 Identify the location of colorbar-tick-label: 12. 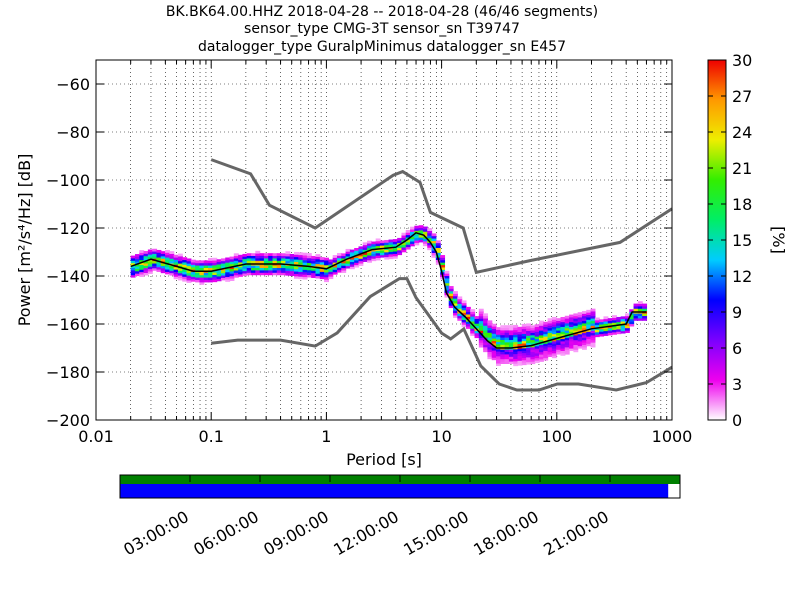
(742, 276).